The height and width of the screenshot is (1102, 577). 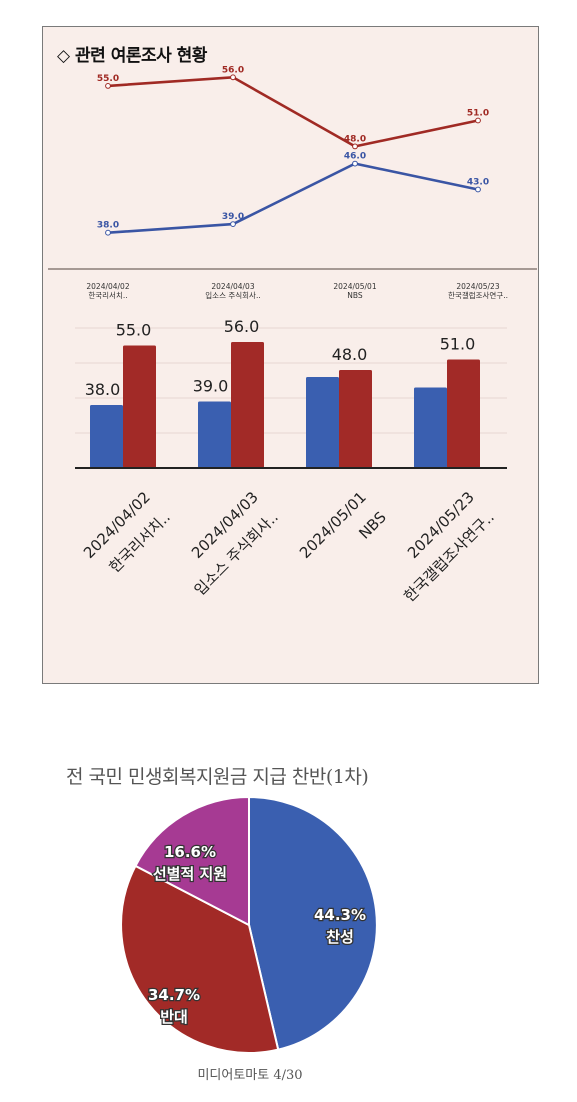 What do you see at coordinates (478, 183) in the screenshot?
I see `line-data-label: 43.0` at bounding box center [478, 183].